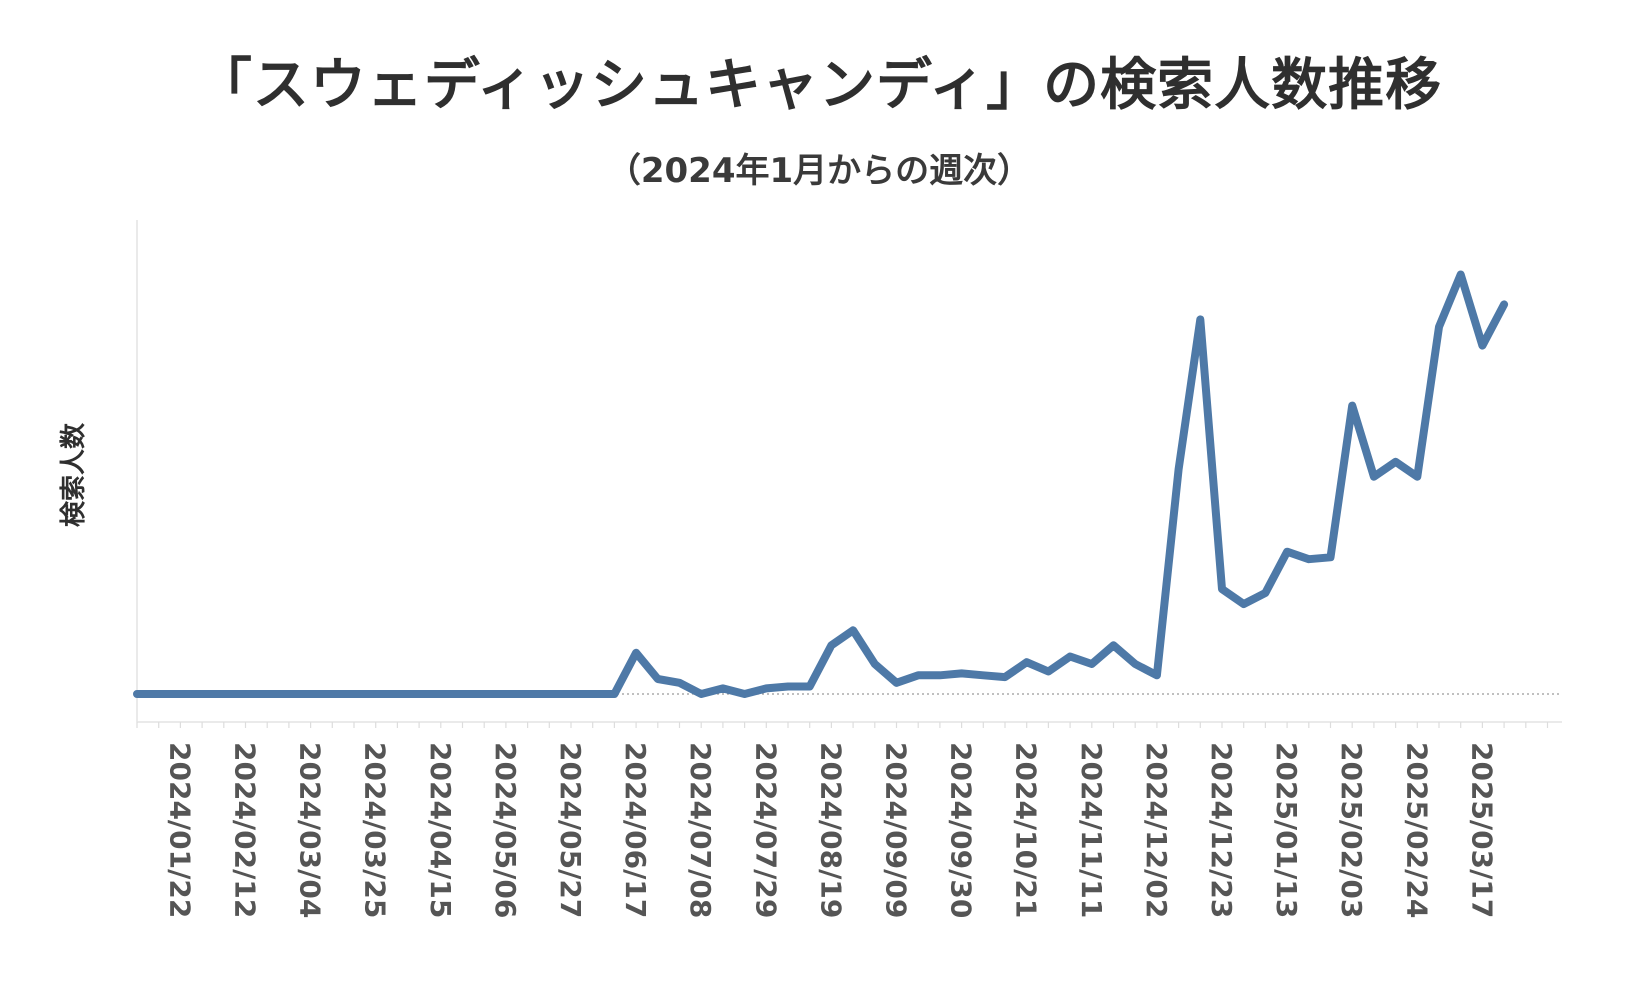 Image resolution: width=1638 pixels, height=994 pixels. Describe the element at coordinates (505, 830) in the screenshot. I see `x-tick-label: 2024/05/06` at that location.